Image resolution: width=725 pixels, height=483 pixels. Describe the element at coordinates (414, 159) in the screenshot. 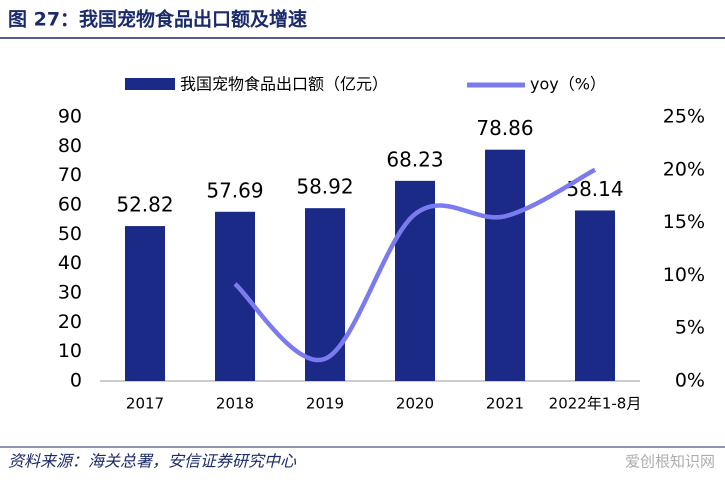

I see `data-label: 68.23` at that location.